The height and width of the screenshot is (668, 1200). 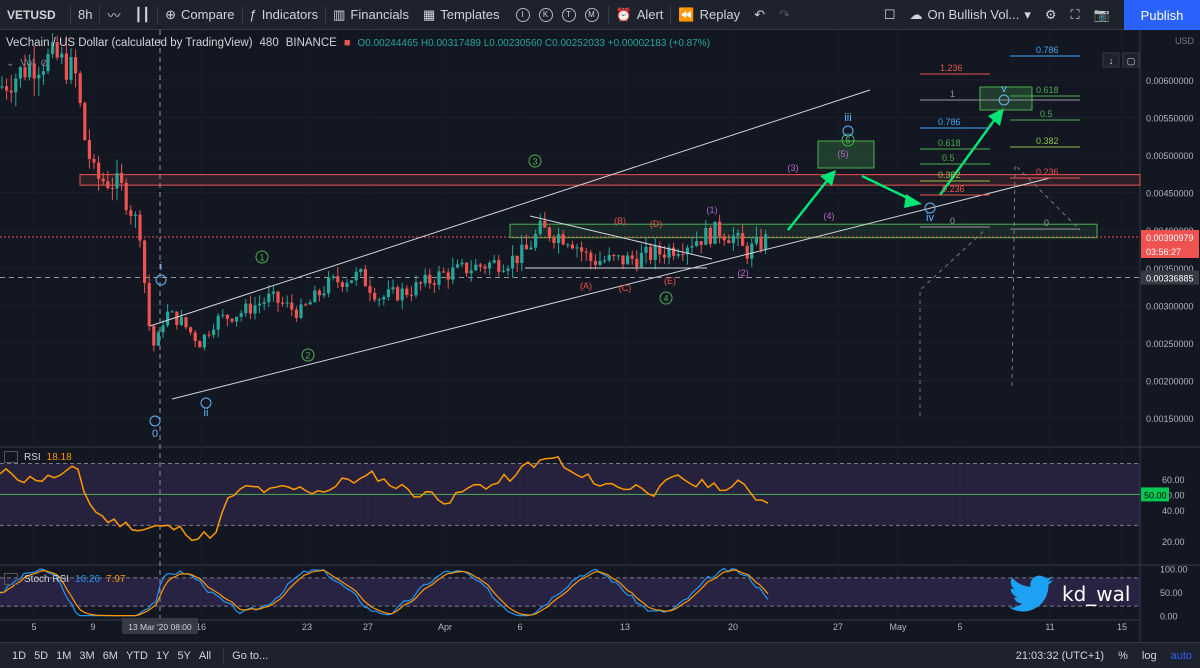 What do you see at coordinates (951, 68) in the screenshot?
I see `fib-level-label: 1.236` at bounding box center [951, 68].